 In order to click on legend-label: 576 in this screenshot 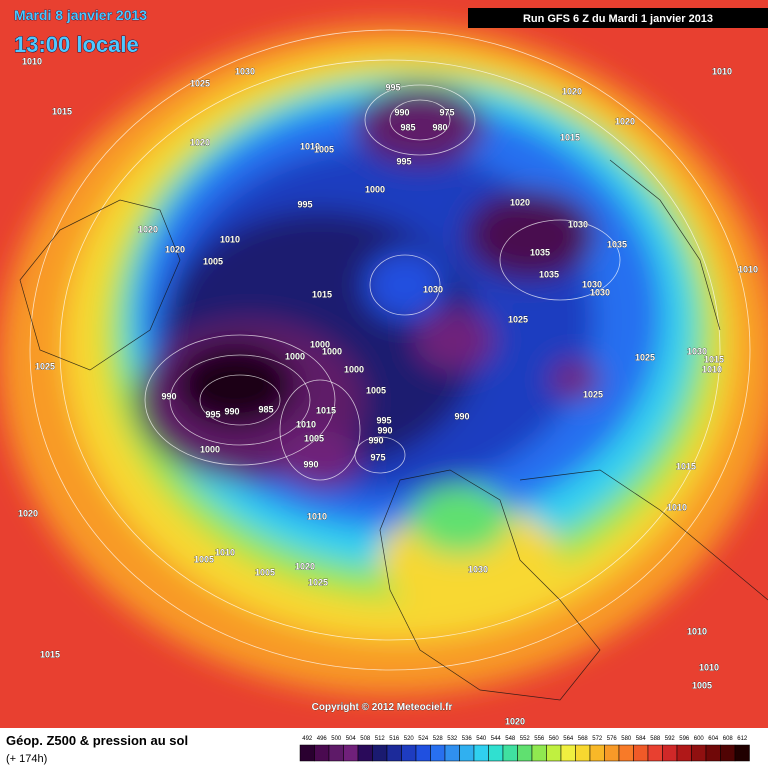, I will do `click(612, 739)`.